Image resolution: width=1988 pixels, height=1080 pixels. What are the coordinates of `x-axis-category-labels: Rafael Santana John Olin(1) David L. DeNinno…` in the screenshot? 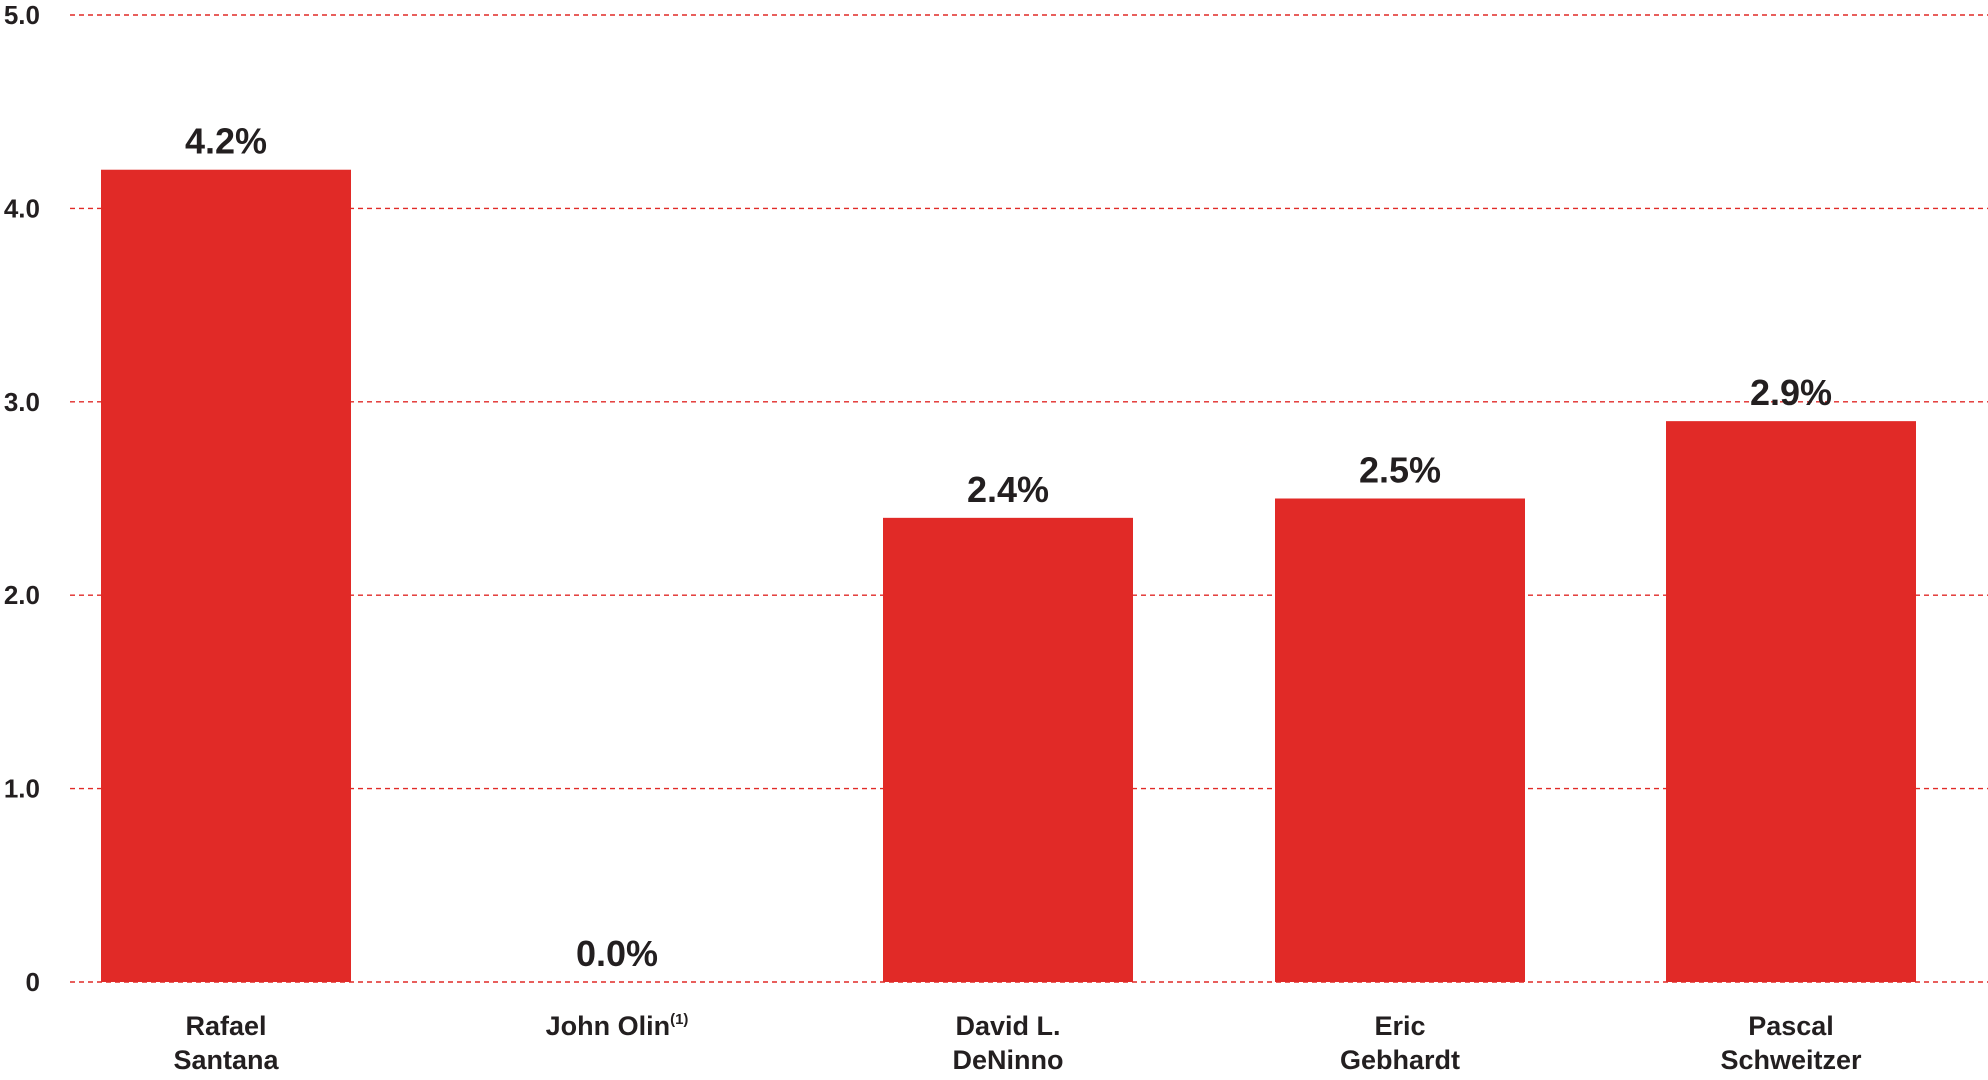 It's located at (1017, 1043).